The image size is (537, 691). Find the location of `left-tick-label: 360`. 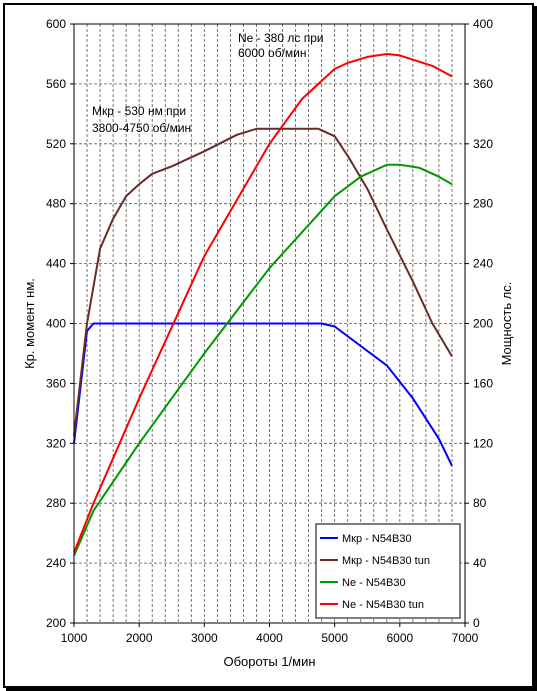

left-tick-label: 360 is located at coordinates (56, 383).